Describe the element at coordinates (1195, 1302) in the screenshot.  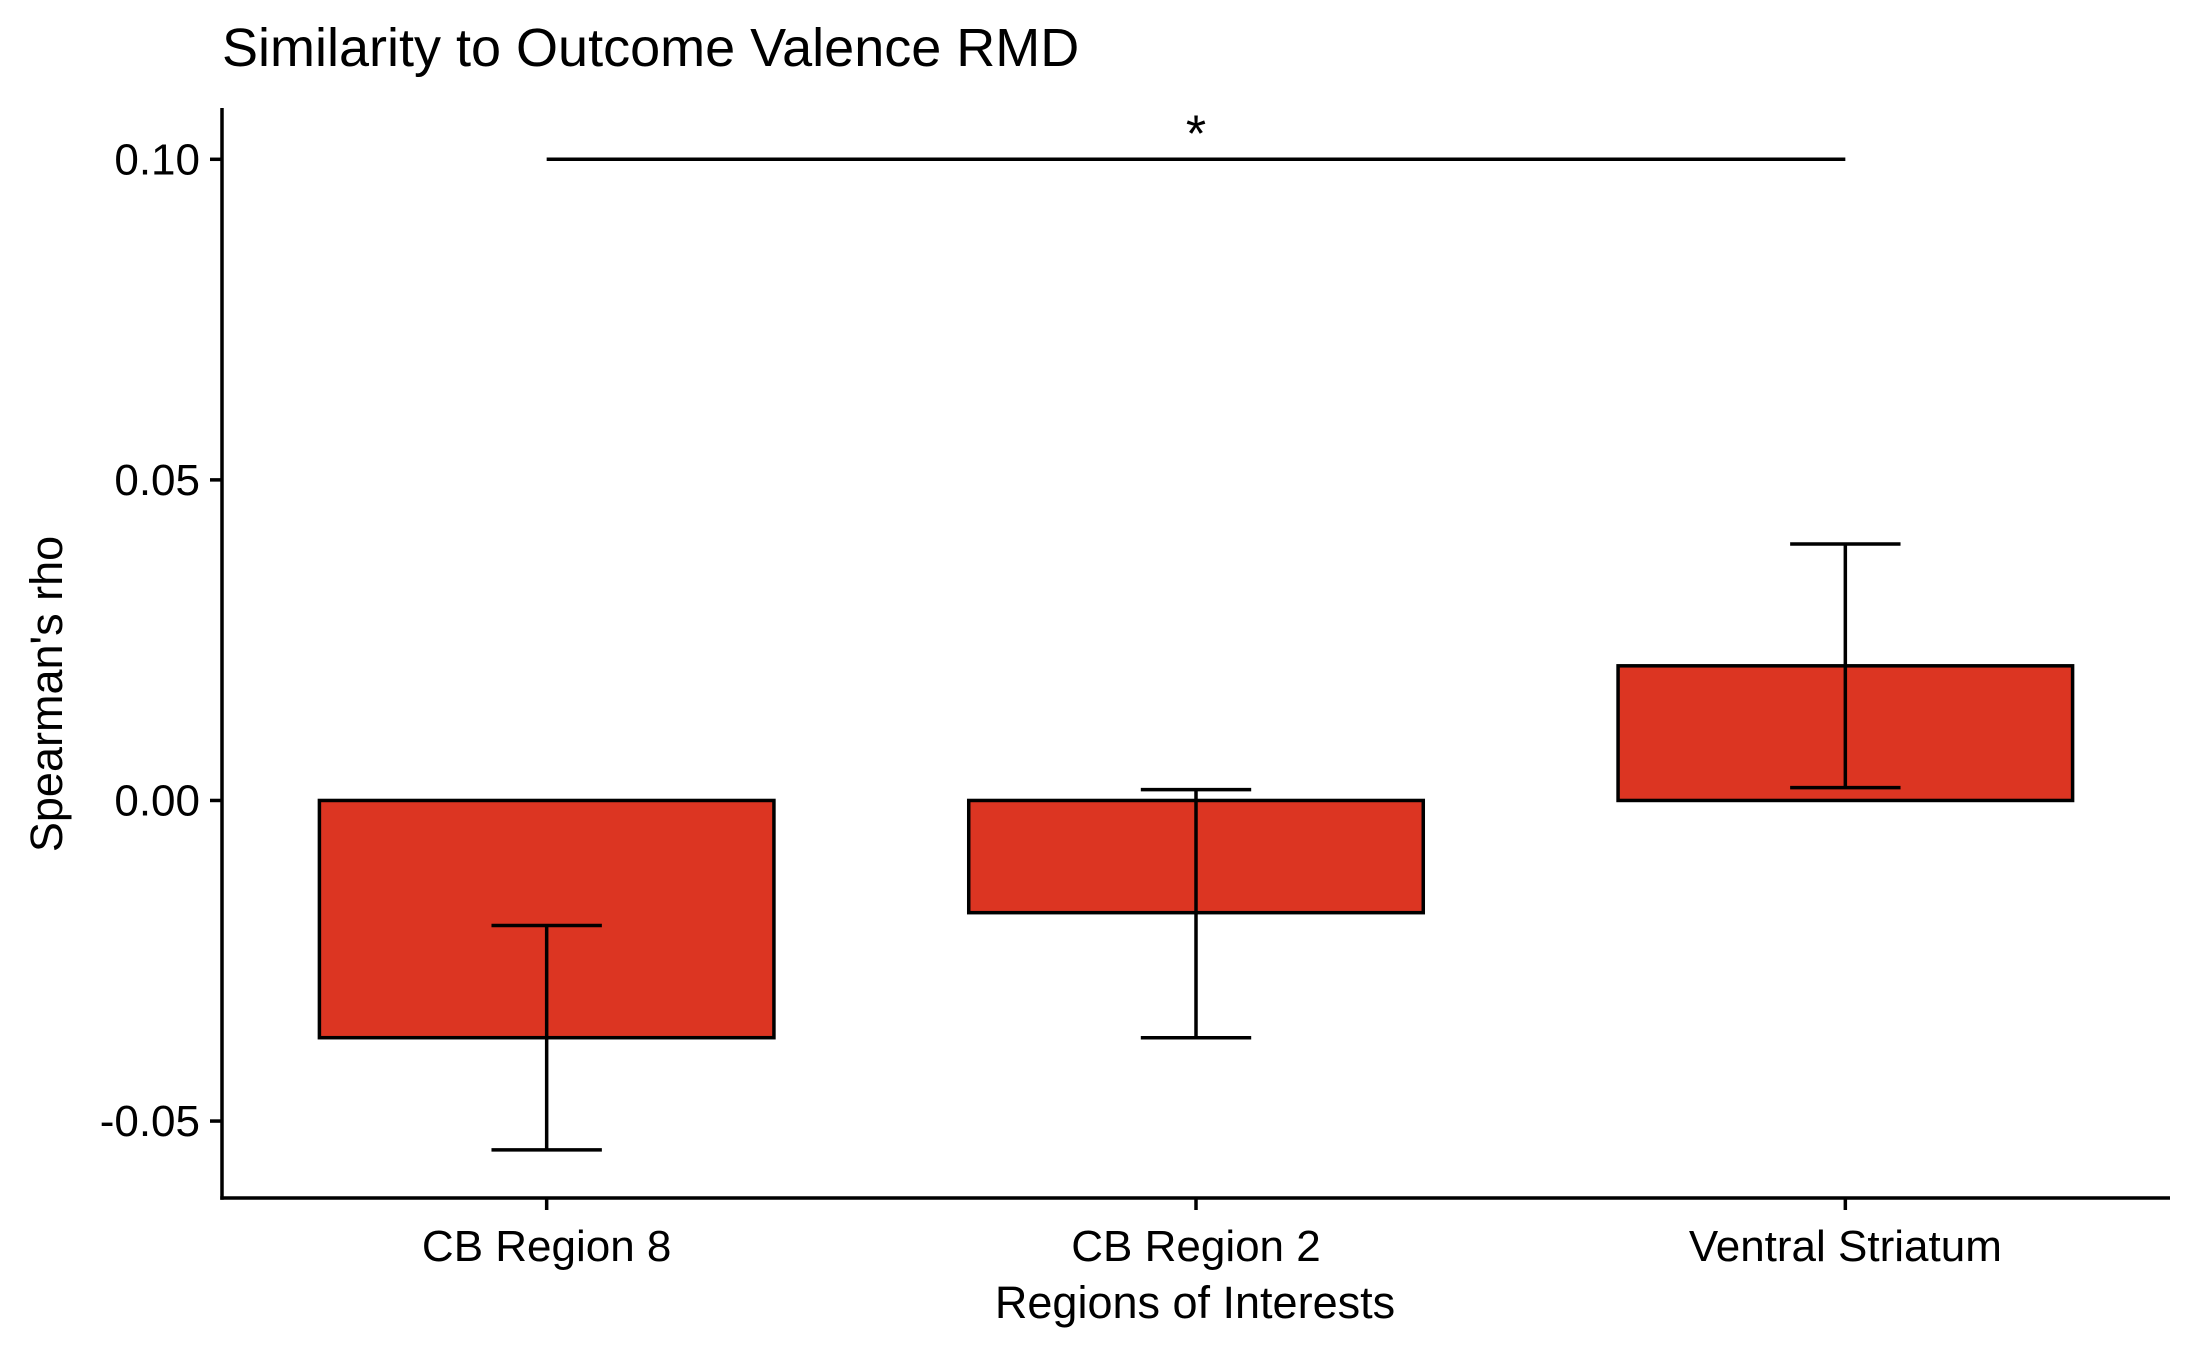
I see `x-axis-label: Regions of Interests` at that location.